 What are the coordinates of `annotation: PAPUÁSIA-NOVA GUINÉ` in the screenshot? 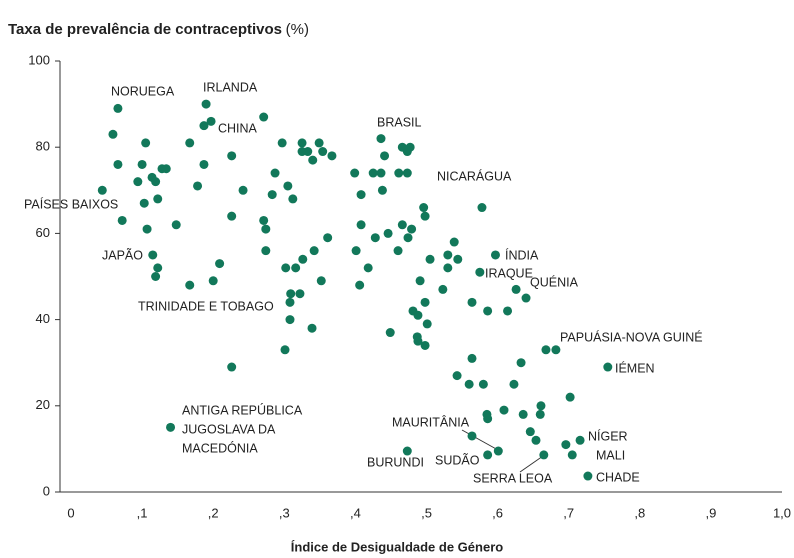 It's located at (631, 336).